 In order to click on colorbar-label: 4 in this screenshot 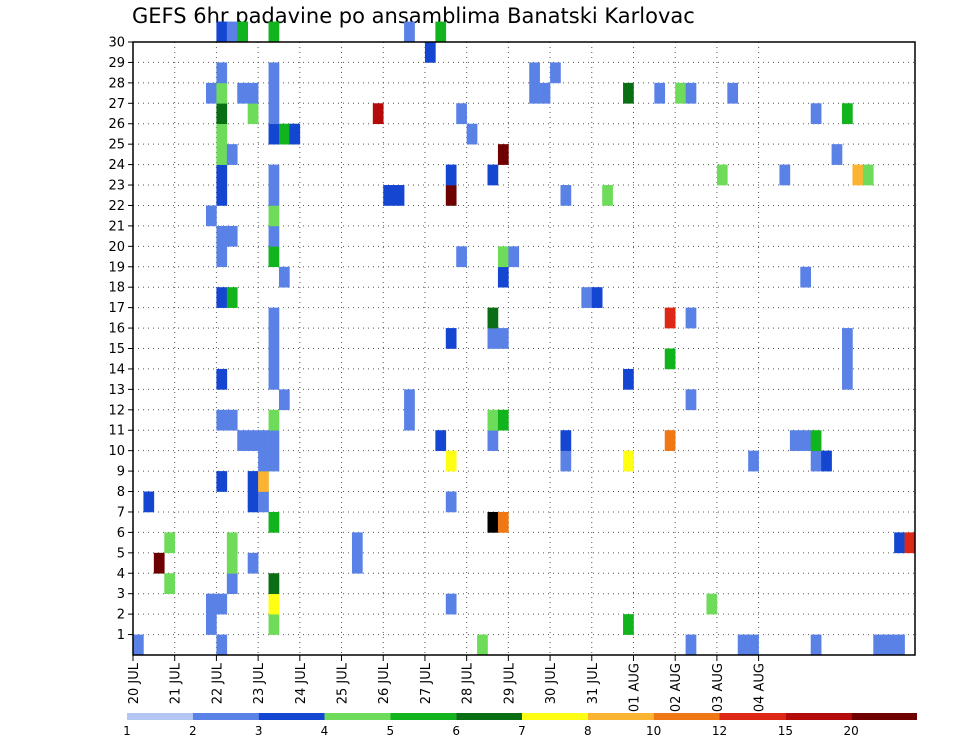, I will do `click(325, 731)`.